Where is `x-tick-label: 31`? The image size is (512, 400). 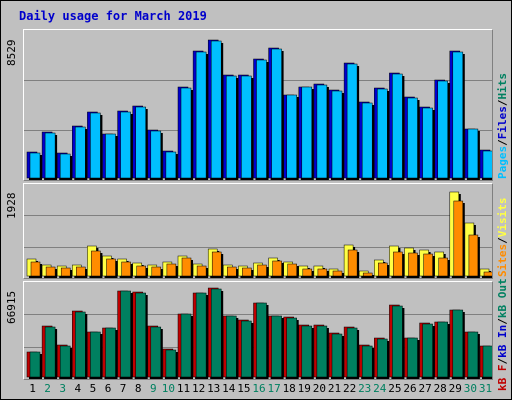
x-tick-label: 31 is located at coordinates (485, 388).